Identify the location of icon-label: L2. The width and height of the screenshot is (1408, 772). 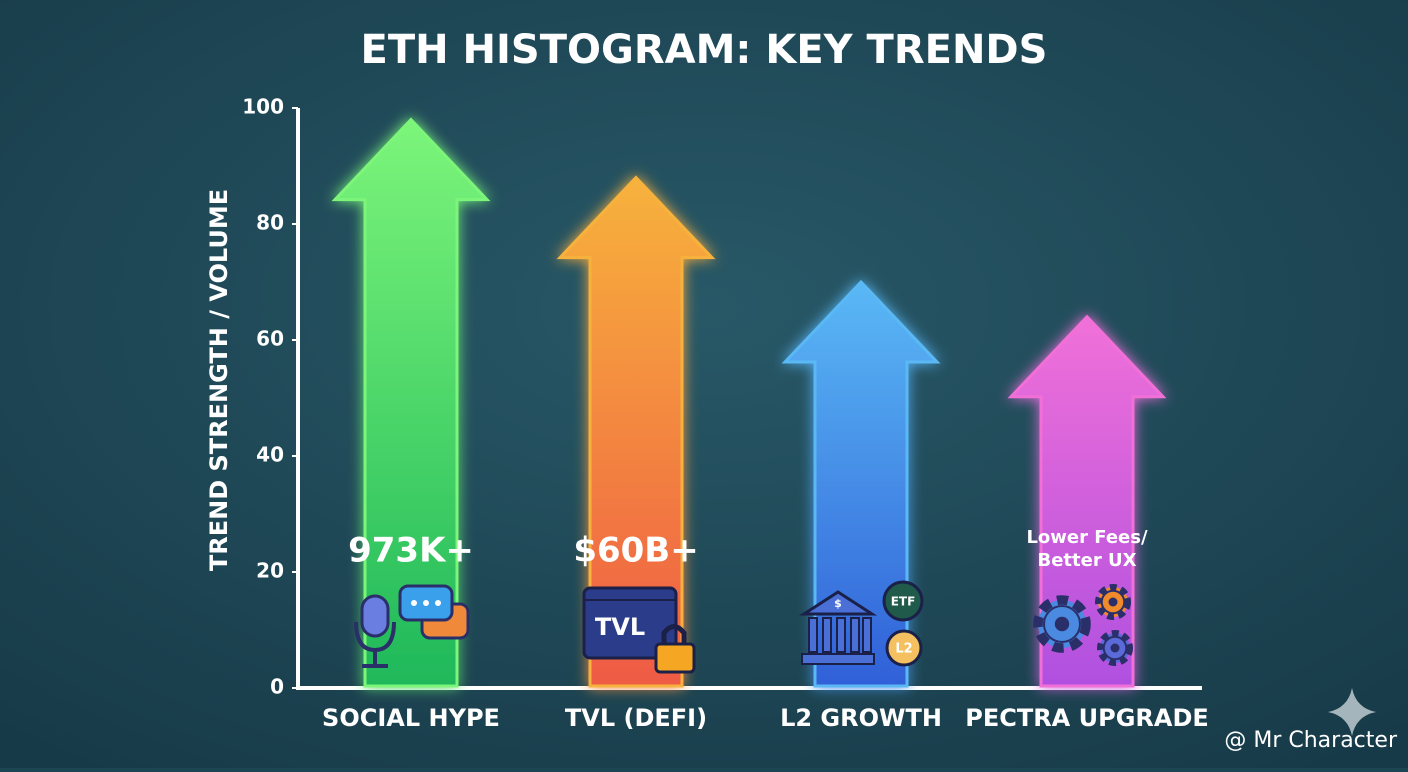
(903, 649).